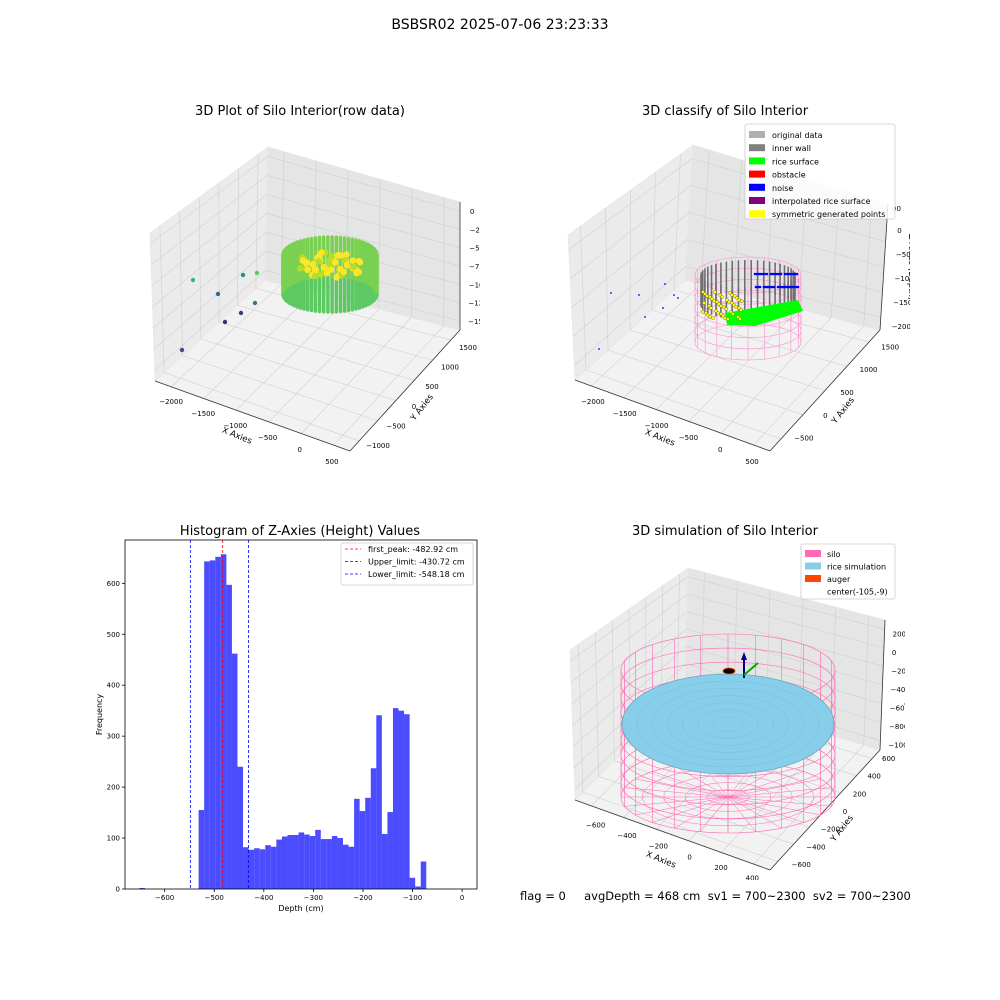  What do you see at coordinates (801, 865) in the screenshot?
I see `y-tick-label: −600` at bounding box center [801, 865].